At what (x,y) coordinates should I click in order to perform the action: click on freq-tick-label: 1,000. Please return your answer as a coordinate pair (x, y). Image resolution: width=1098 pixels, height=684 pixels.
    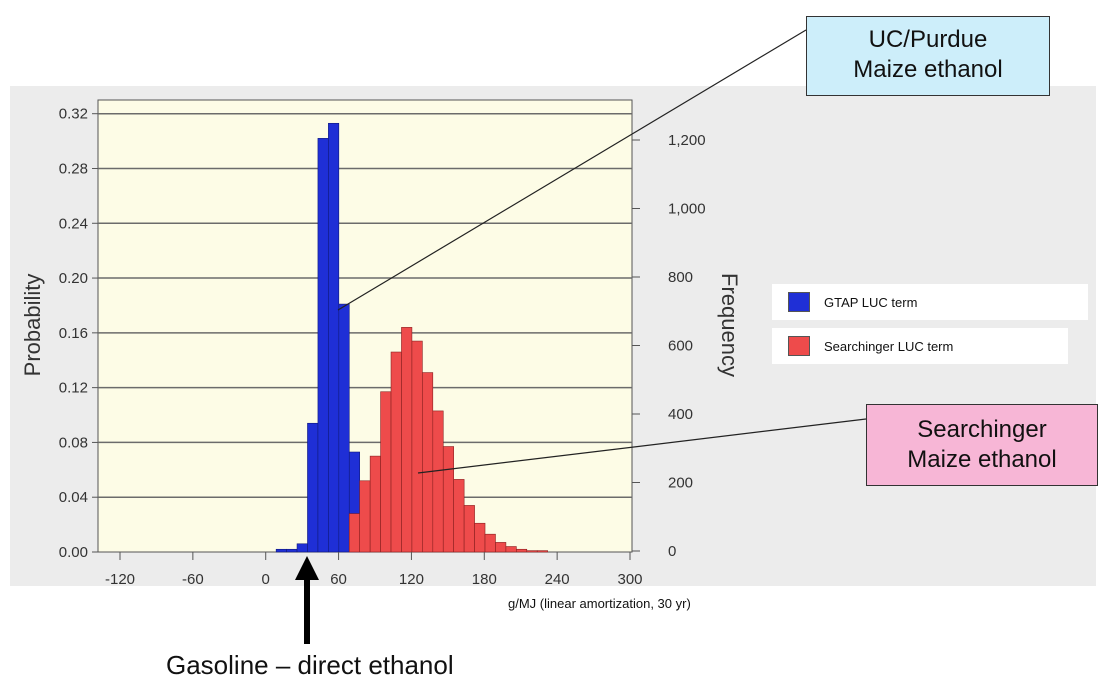
    Looking at the image, I should click on (687, 209).